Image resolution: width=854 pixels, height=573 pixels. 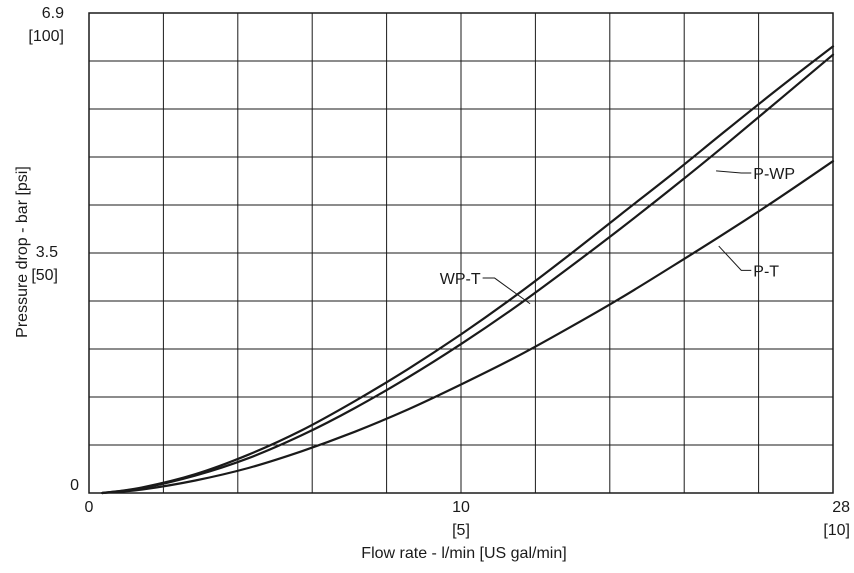 What do you see at coordinates (836, 530) in the screenshot?
I see `x-tick-sublabel: [10]` at bounding box center [836, 530].